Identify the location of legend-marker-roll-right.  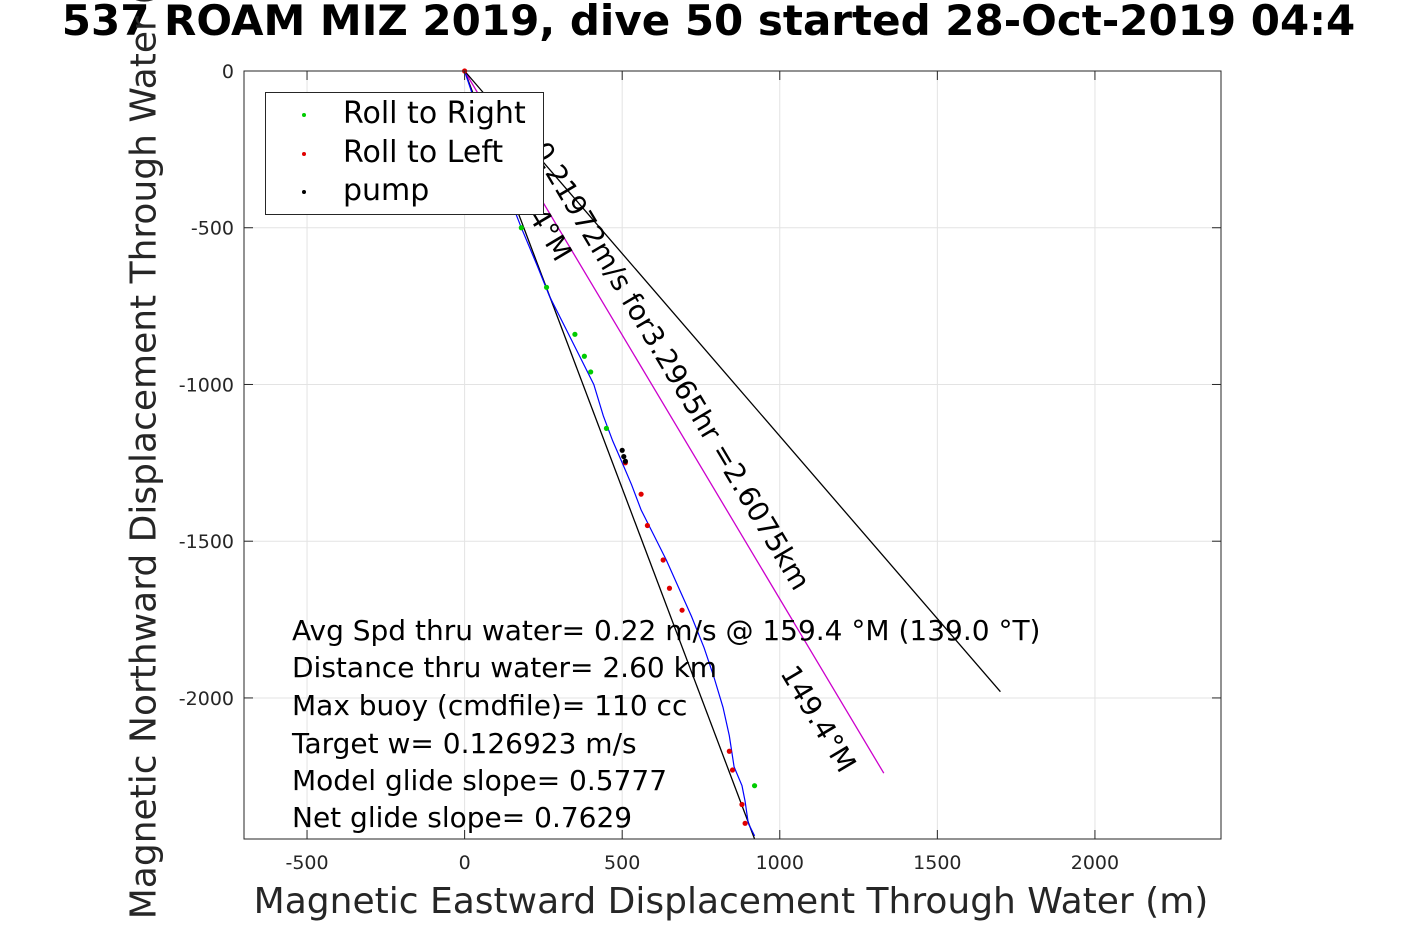
(304, 115).